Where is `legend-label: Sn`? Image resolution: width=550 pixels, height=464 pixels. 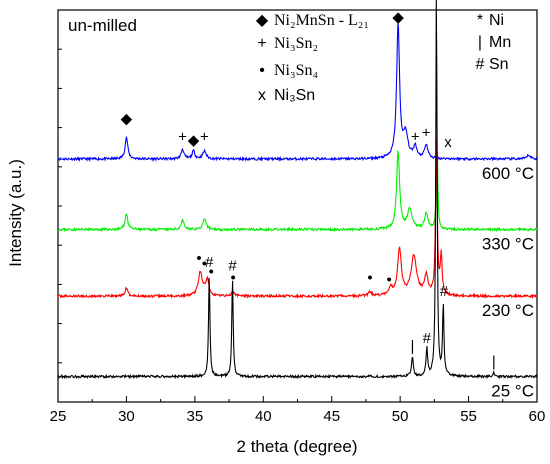 legend-label: Sn is located at coordinates (499, 64).